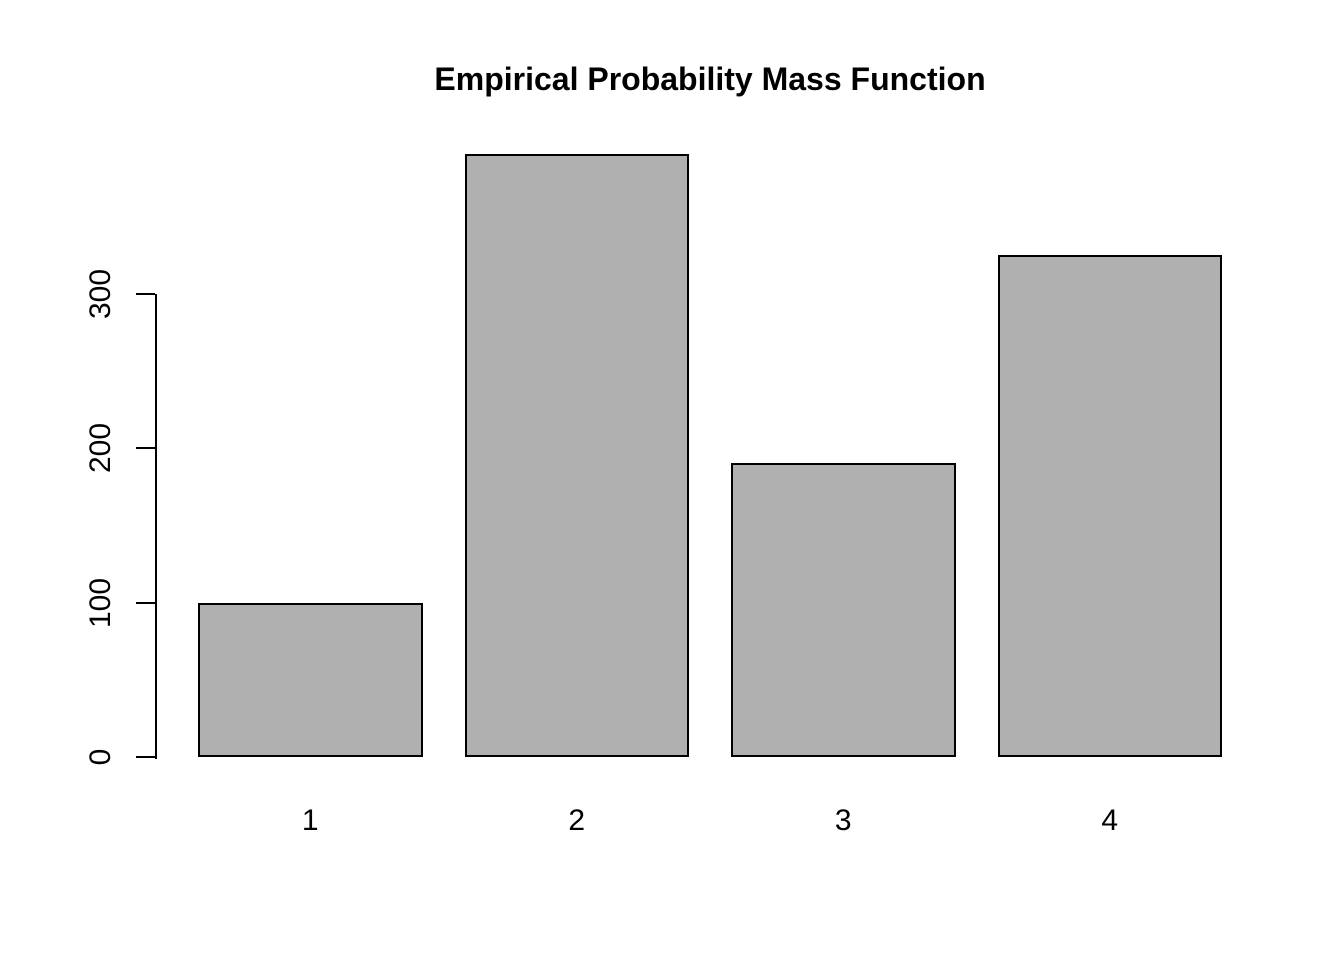  Describe the element at coordinates (100, 602) in the screenshot. I see `y-tick-label: 100` at that location.